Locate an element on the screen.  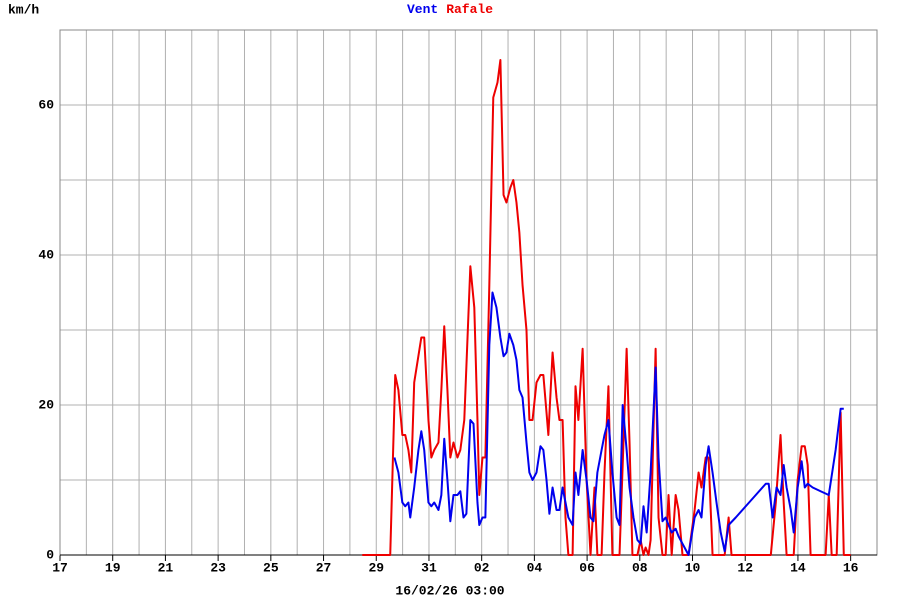
y-tick-label: 20 is located at coordinates (46, 404).